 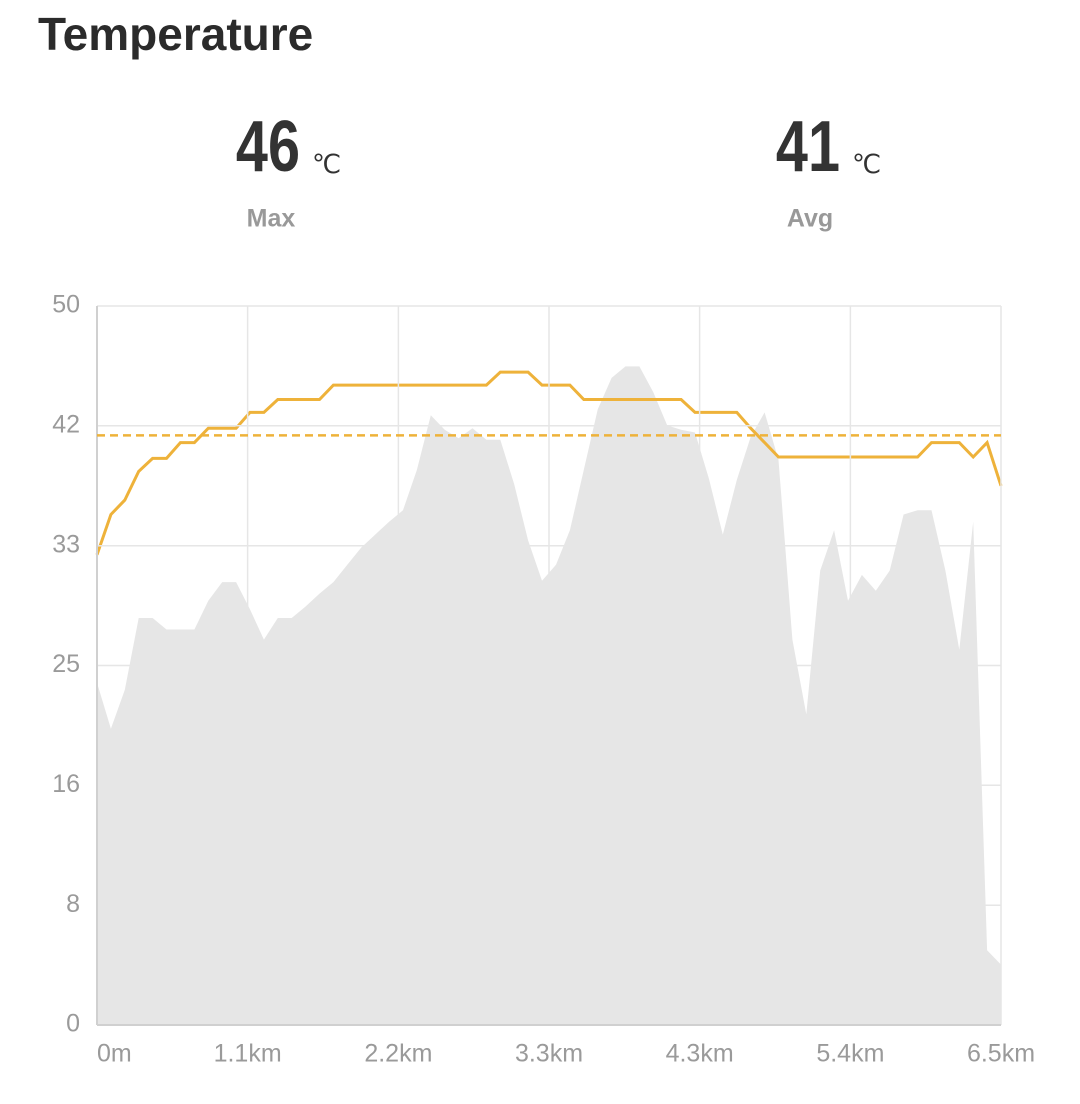 I want to click on y-tick-label: 0, so click(x=73, y=1024).